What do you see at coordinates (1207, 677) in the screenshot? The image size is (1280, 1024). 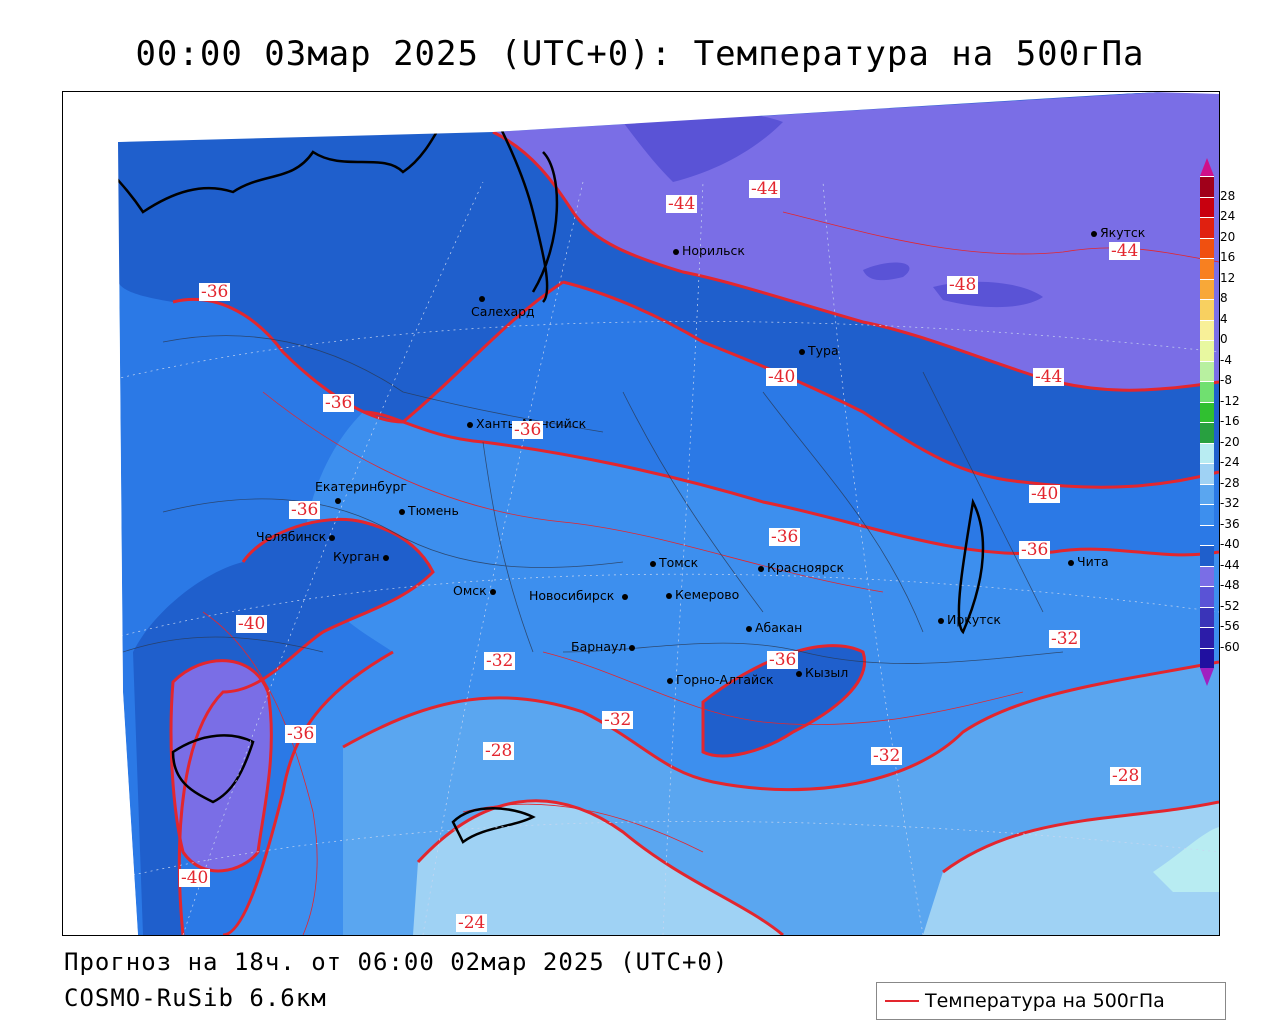 I see `scale-bottom-arrow-icon` at bounding box center [1207, 677].